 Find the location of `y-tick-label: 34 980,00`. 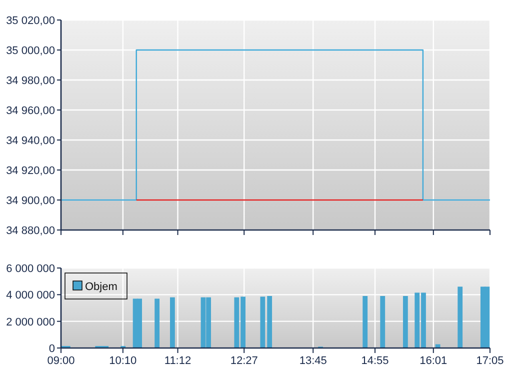

y-tick-label: 34 980,00 is located at coordinates (30, 81).